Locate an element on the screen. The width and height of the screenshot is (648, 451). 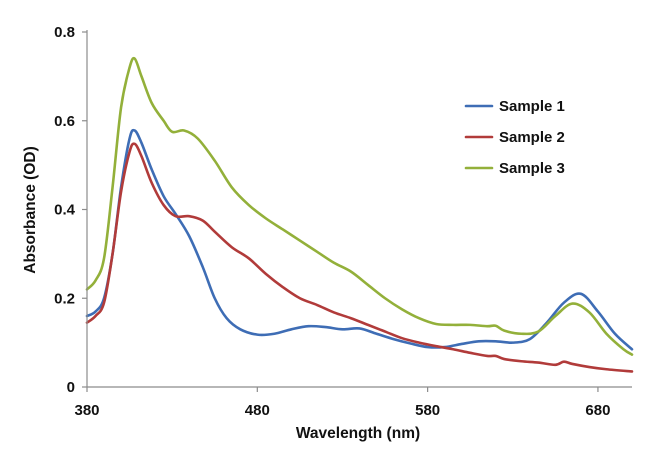
x-tick-label: 580 is located at coordinates (427, 410).